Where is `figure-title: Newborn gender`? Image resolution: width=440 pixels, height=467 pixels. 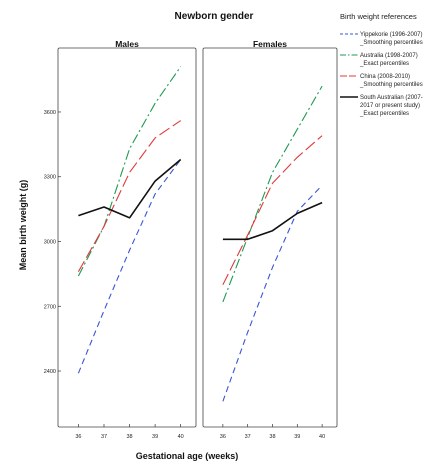
figure-title: Newborn gender is located at coordinates (214, 16).